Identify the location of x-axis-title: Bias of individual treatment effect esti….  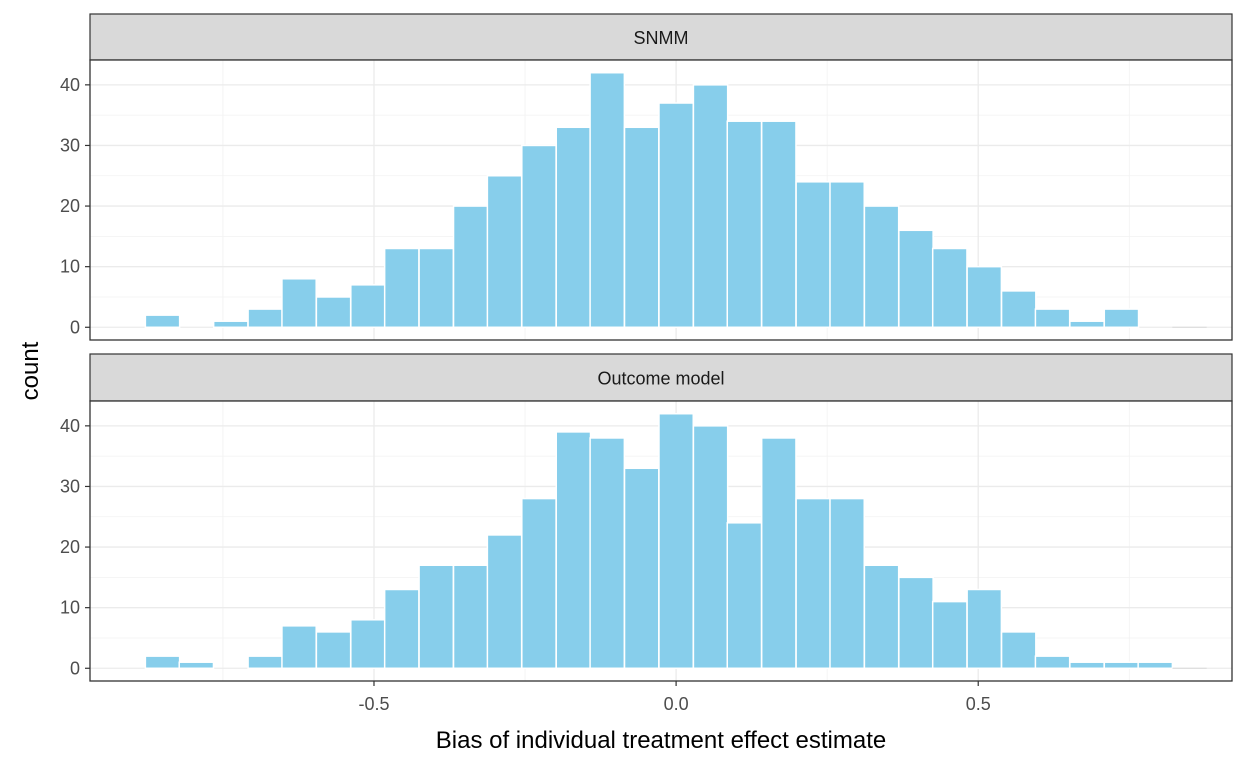
(661, 740).